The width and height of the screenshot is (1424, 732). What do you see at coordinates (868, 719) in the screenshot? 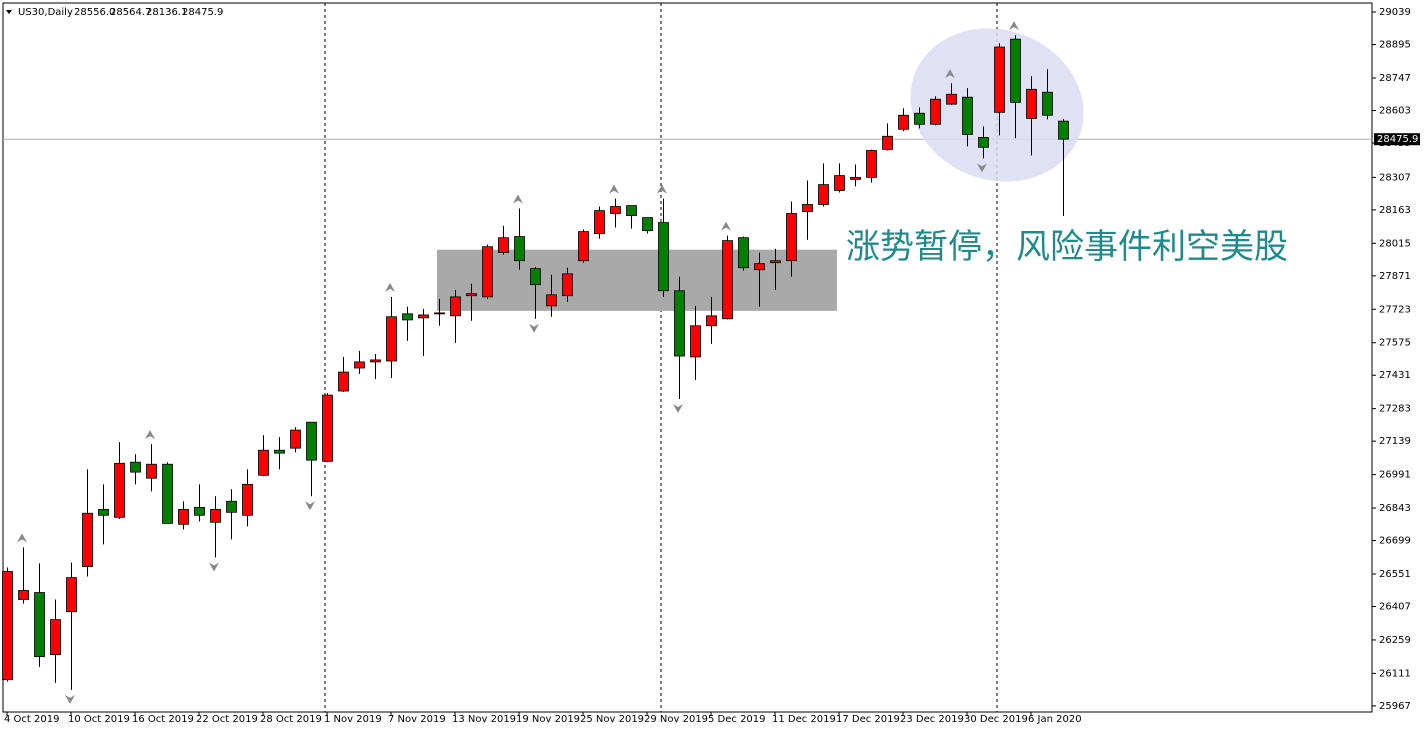
I see `x-tick-label: 17 Dec 2019` at bounding box center [868, 719].